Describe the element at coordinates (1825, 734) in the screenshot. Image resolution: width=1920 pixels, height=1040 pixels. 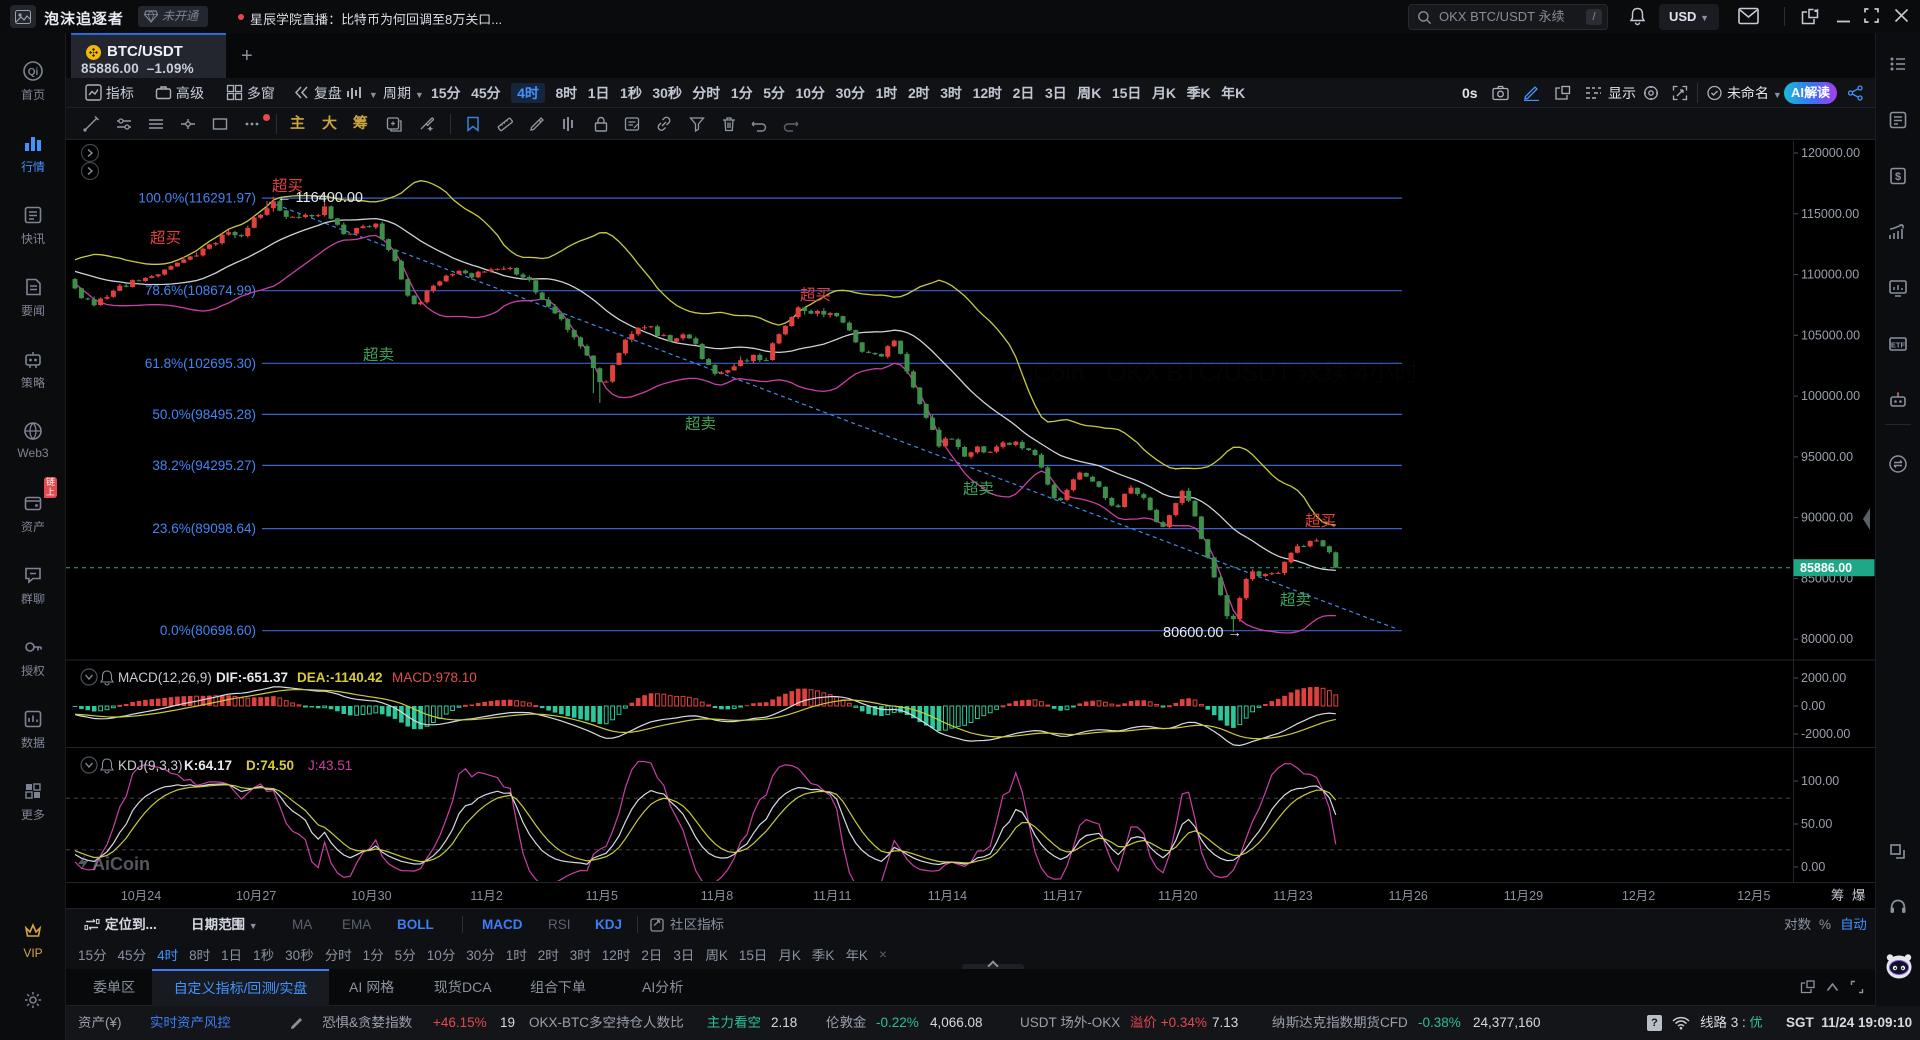
I see `svg-text: -2000.00` at that location.